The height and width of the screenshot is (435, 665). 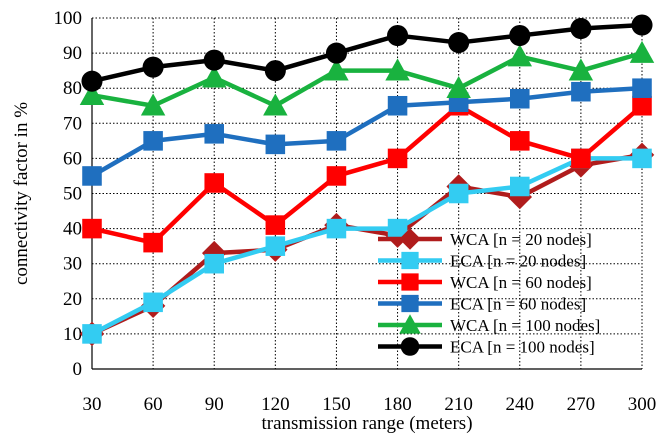 I want to click on legend-label: WCA [n = 100 nodes], so click(x=525, y=325).